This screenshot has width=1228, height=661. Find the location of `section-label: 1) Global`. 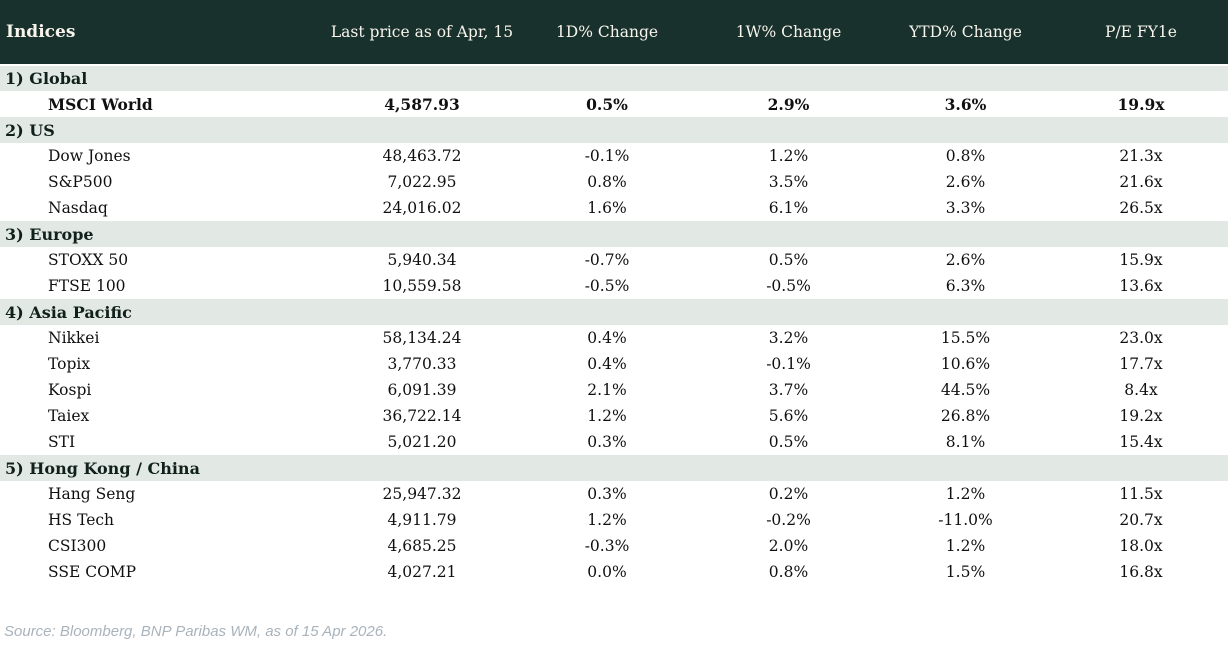

section-label: 1) Global is located at coordinates (614, 78).